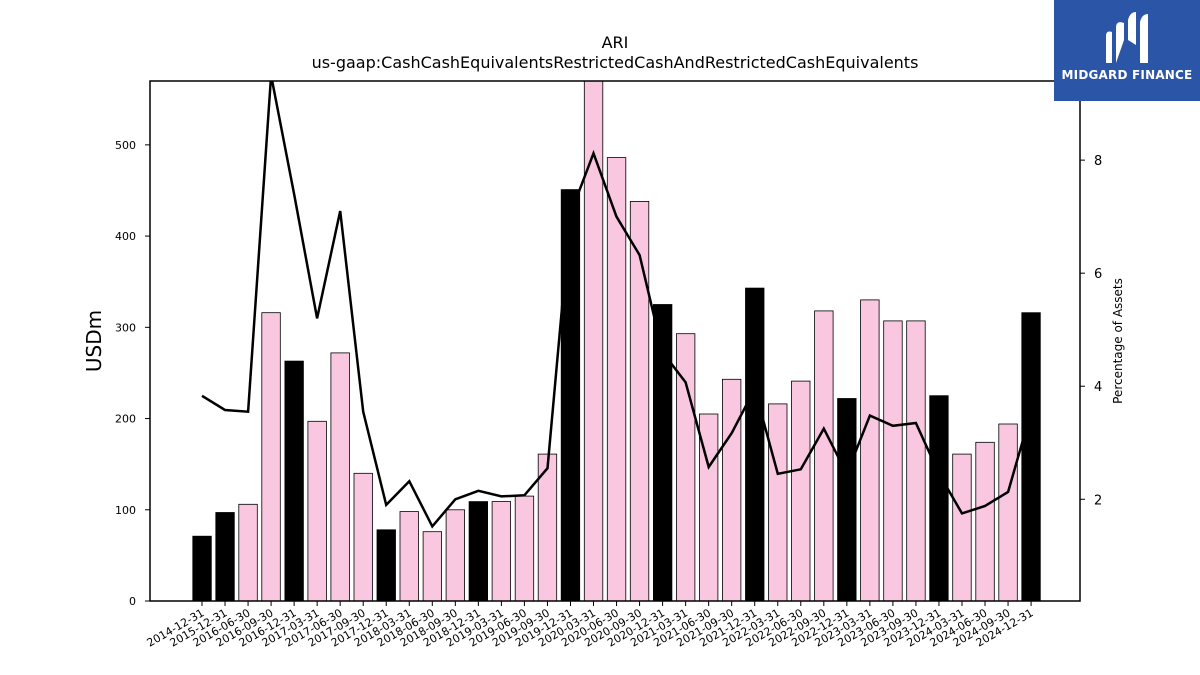 This screenshot has height=675, width=1200. Describe the element at coordinates (1127, 38) in the screenshot. I see `midgard-m-logo-icon` at that location.